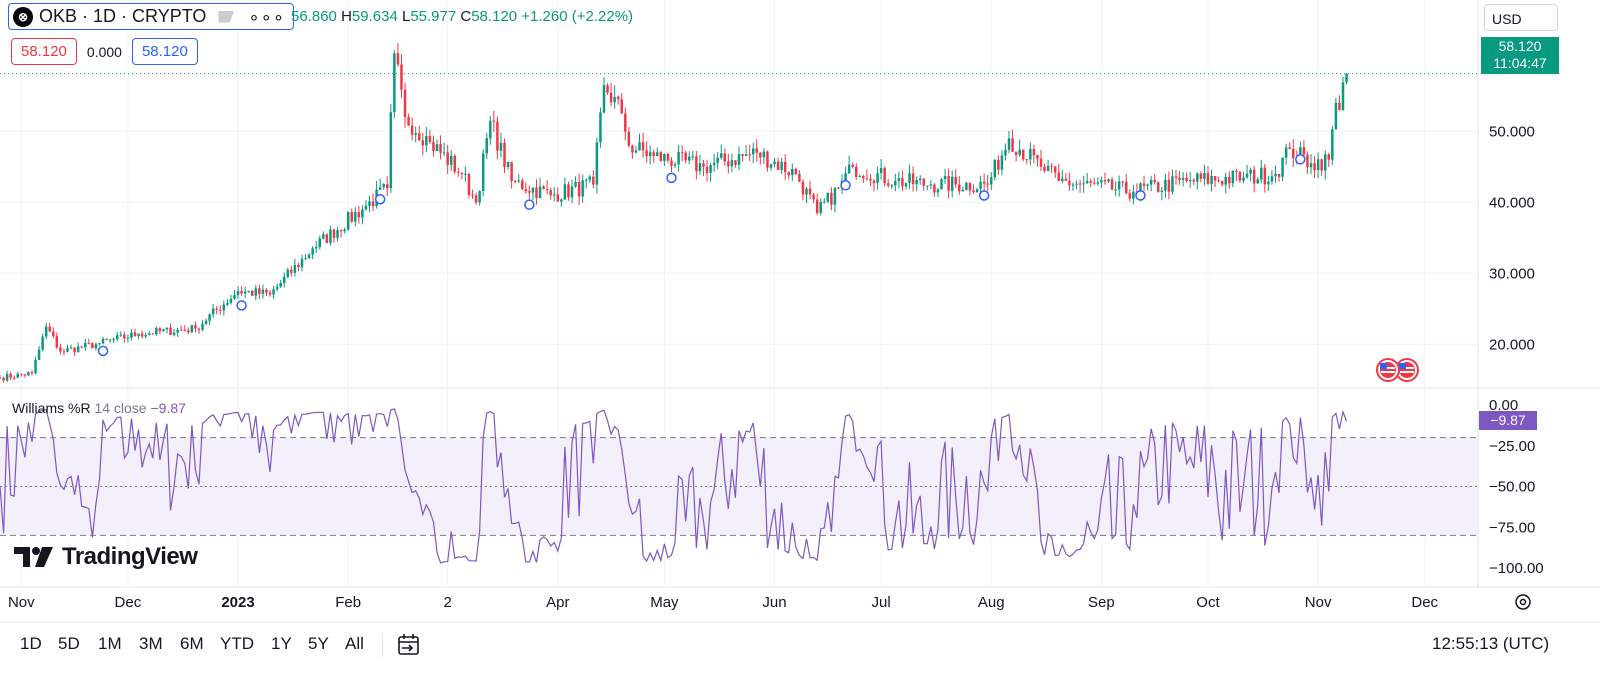 This screenshot has width=1600, height=681. I want to click on range-5d-button: 5D, so click(69, 643).